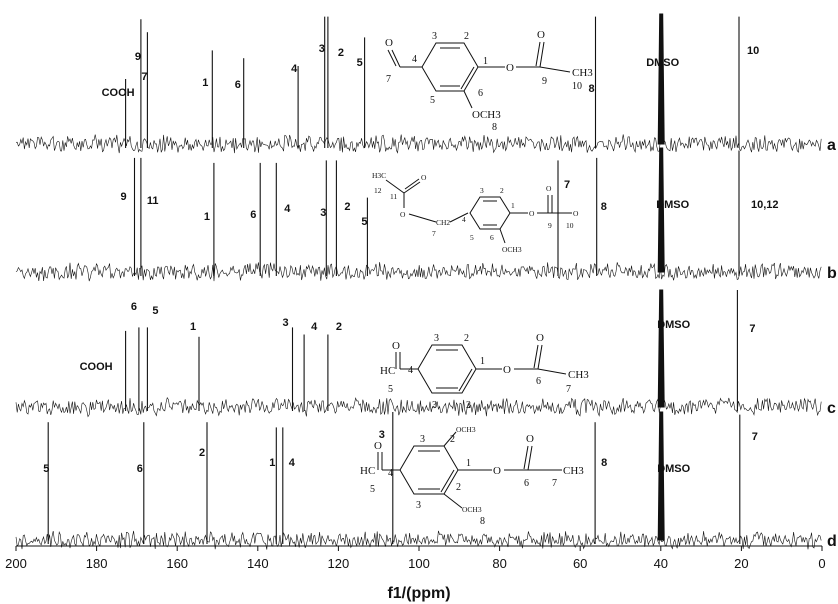  I want to click on peak-label-c-1: 6, so click(134, 307).